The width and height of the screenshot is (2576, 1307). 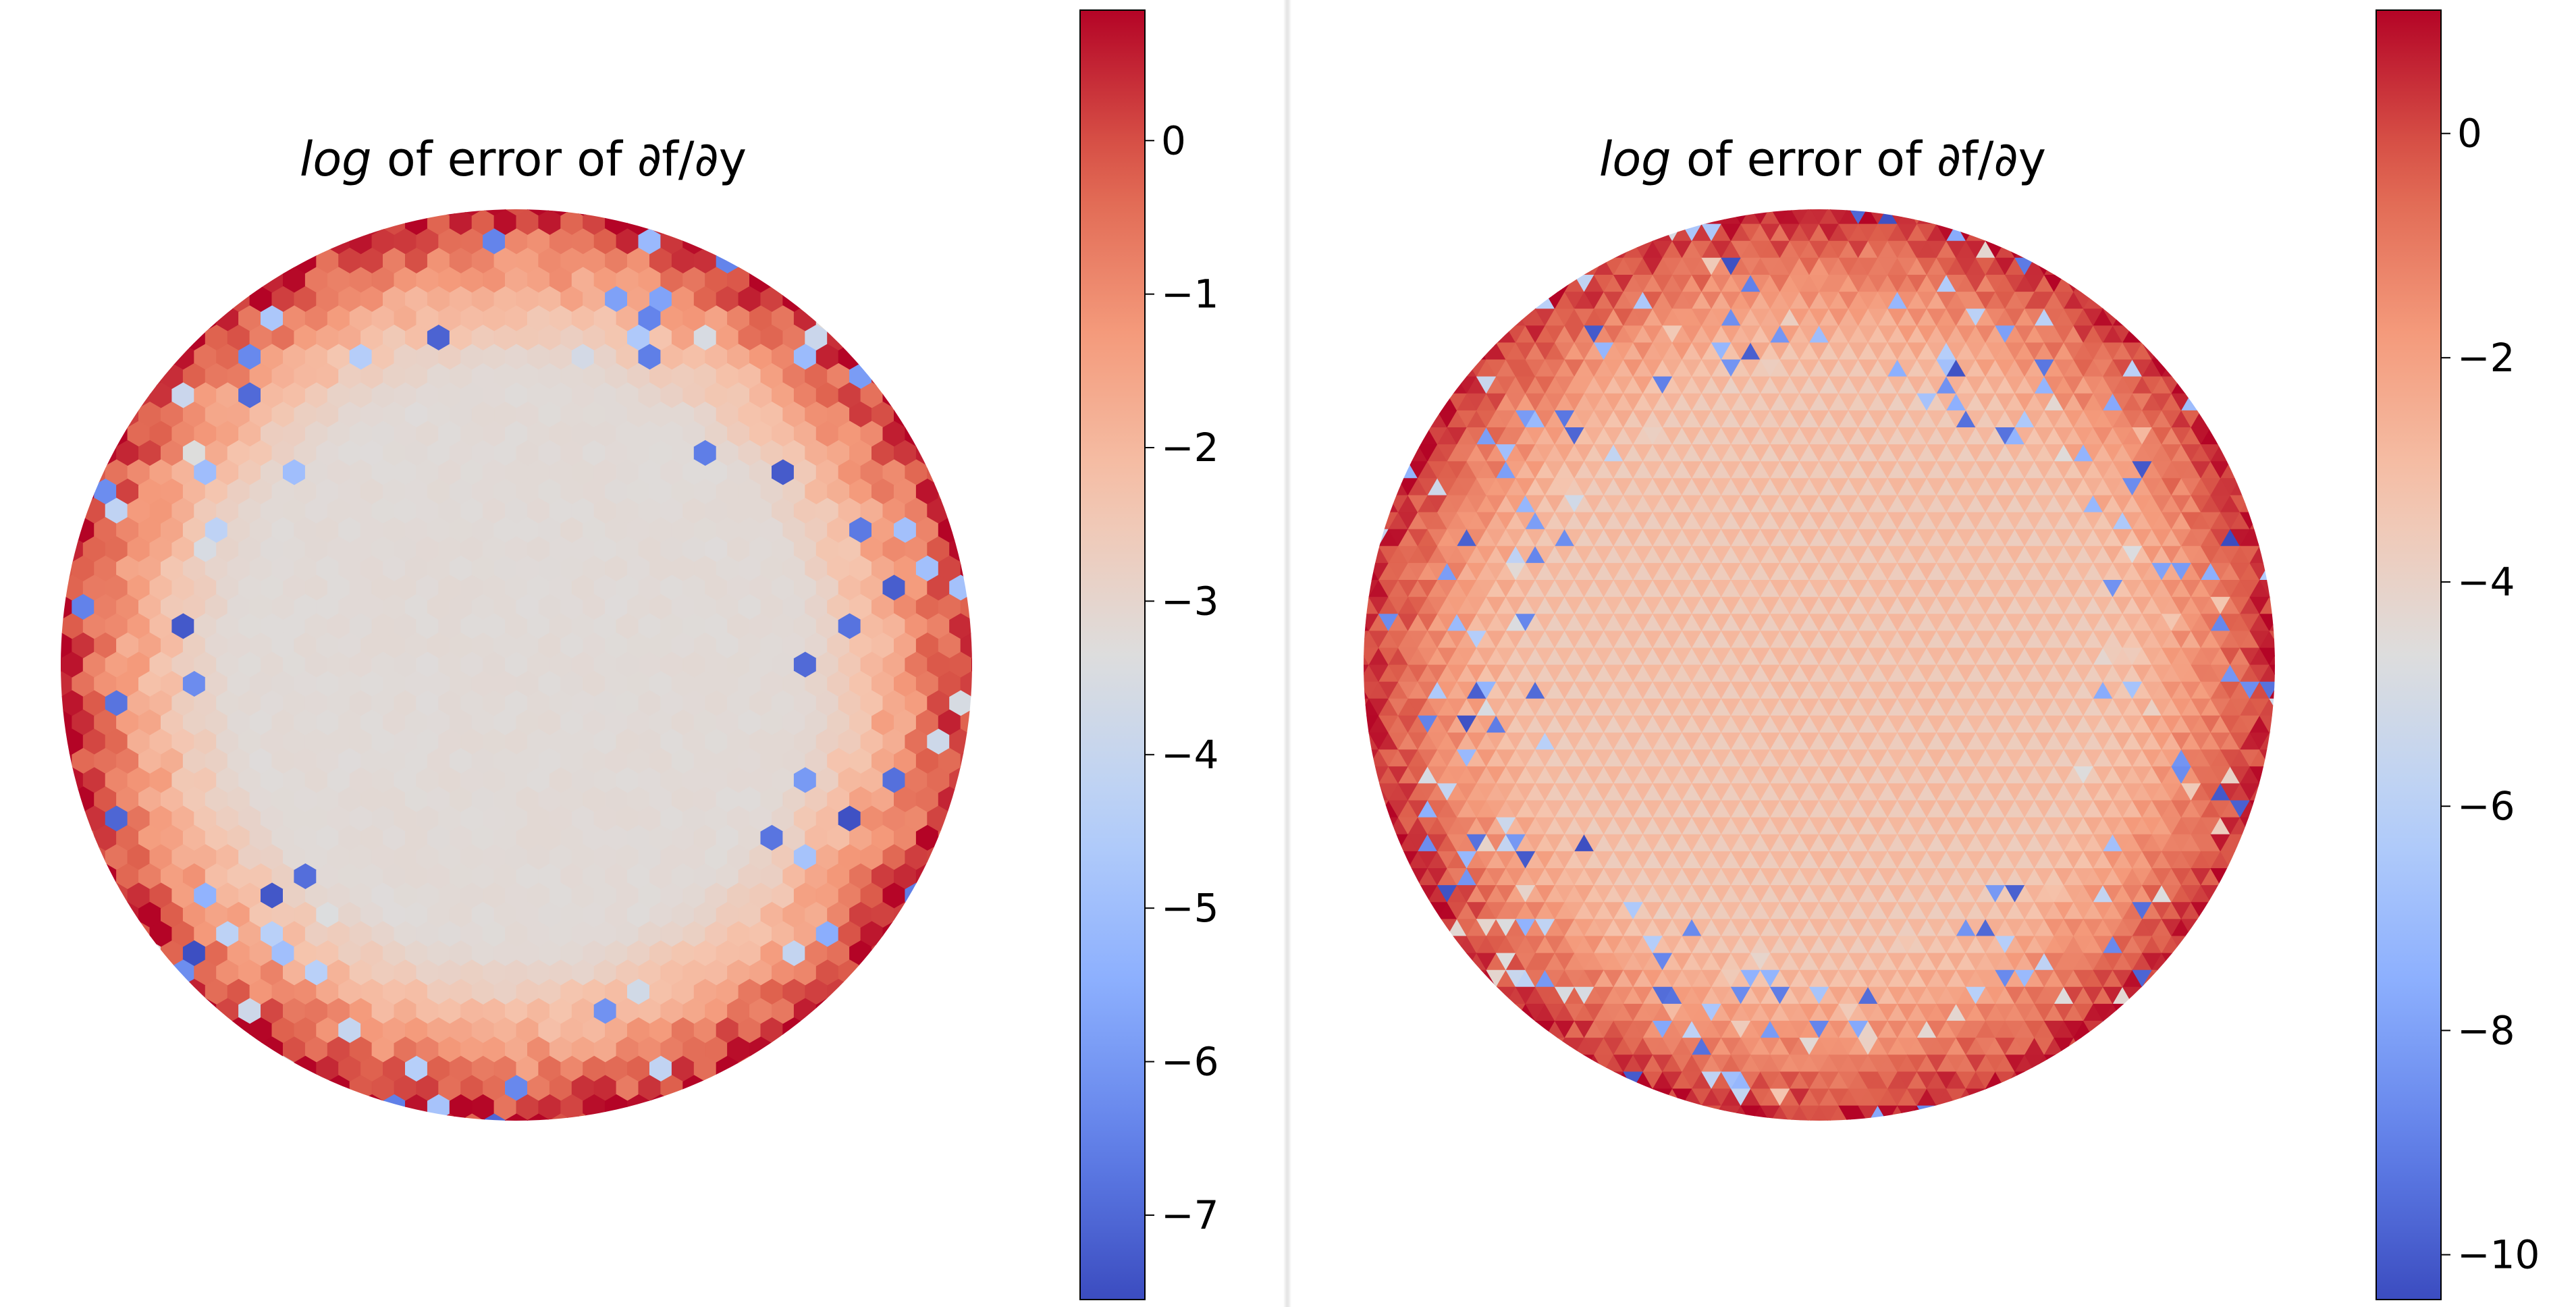 What do you see at coordinates (1287, 654) in the screenshot?
I see `panel-divider` at bounding box center [1287, 654].